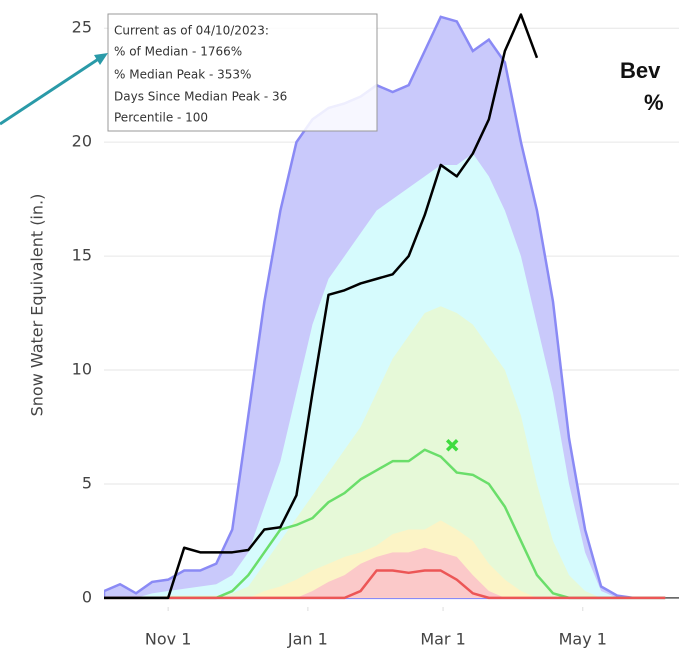 This screenshot has width=680, height=663. I want to click on annotation-line: Current as of 04/10/2023:, so click(191, 31).